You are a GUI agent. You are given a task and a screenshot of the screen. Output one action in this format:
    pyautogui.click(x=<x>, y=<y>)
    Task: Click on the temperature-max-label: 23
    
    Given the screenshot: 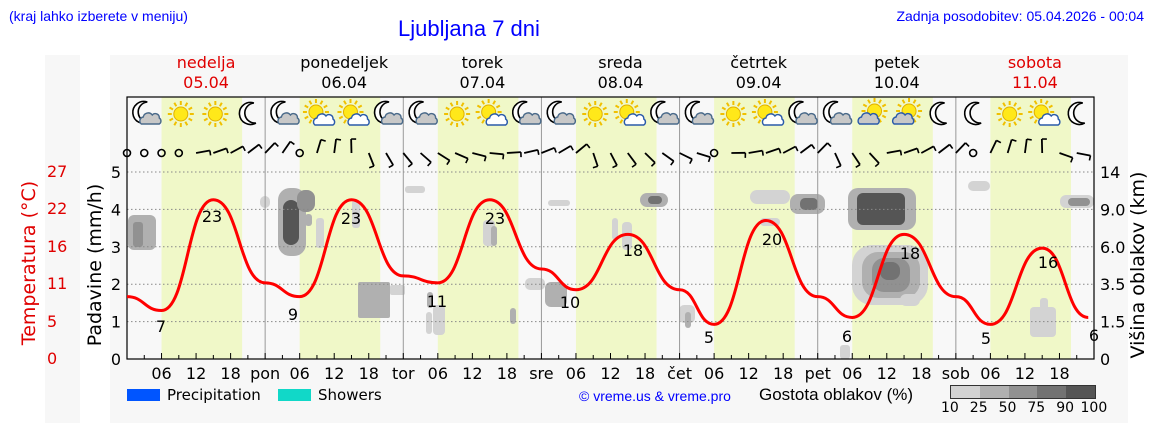 What is the action you would take?
    pyautogui.click(x=212, y=216)
    